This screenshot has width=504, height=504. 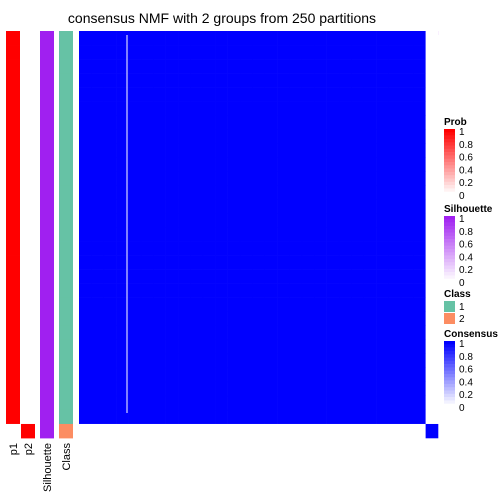 What do you see at coordinates (29, 449) in the screenshot?
I see `annotation-label-p2: p2` at bounding box center [29, 449].